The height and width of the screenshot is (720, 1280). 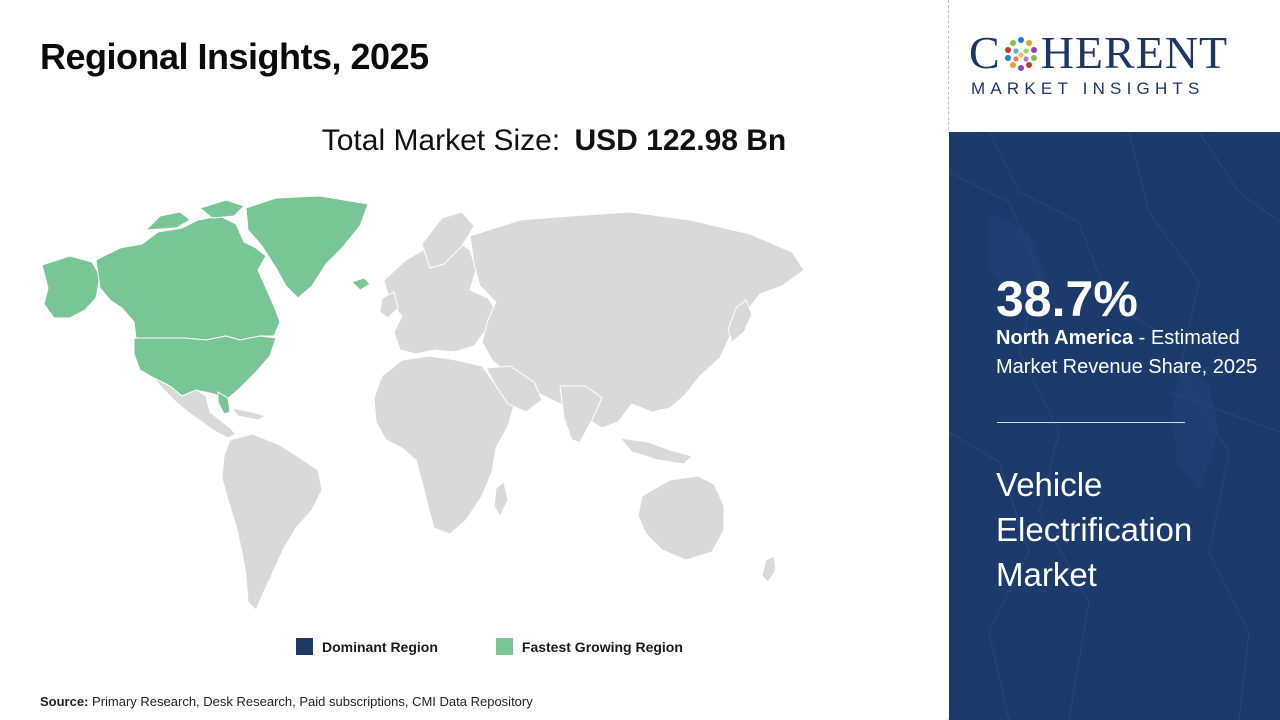 What do you see at coordinates (234, 56) in the screenshot?
I see `page-title: Regional Insights, 2025` at bounding box center [234, 56].